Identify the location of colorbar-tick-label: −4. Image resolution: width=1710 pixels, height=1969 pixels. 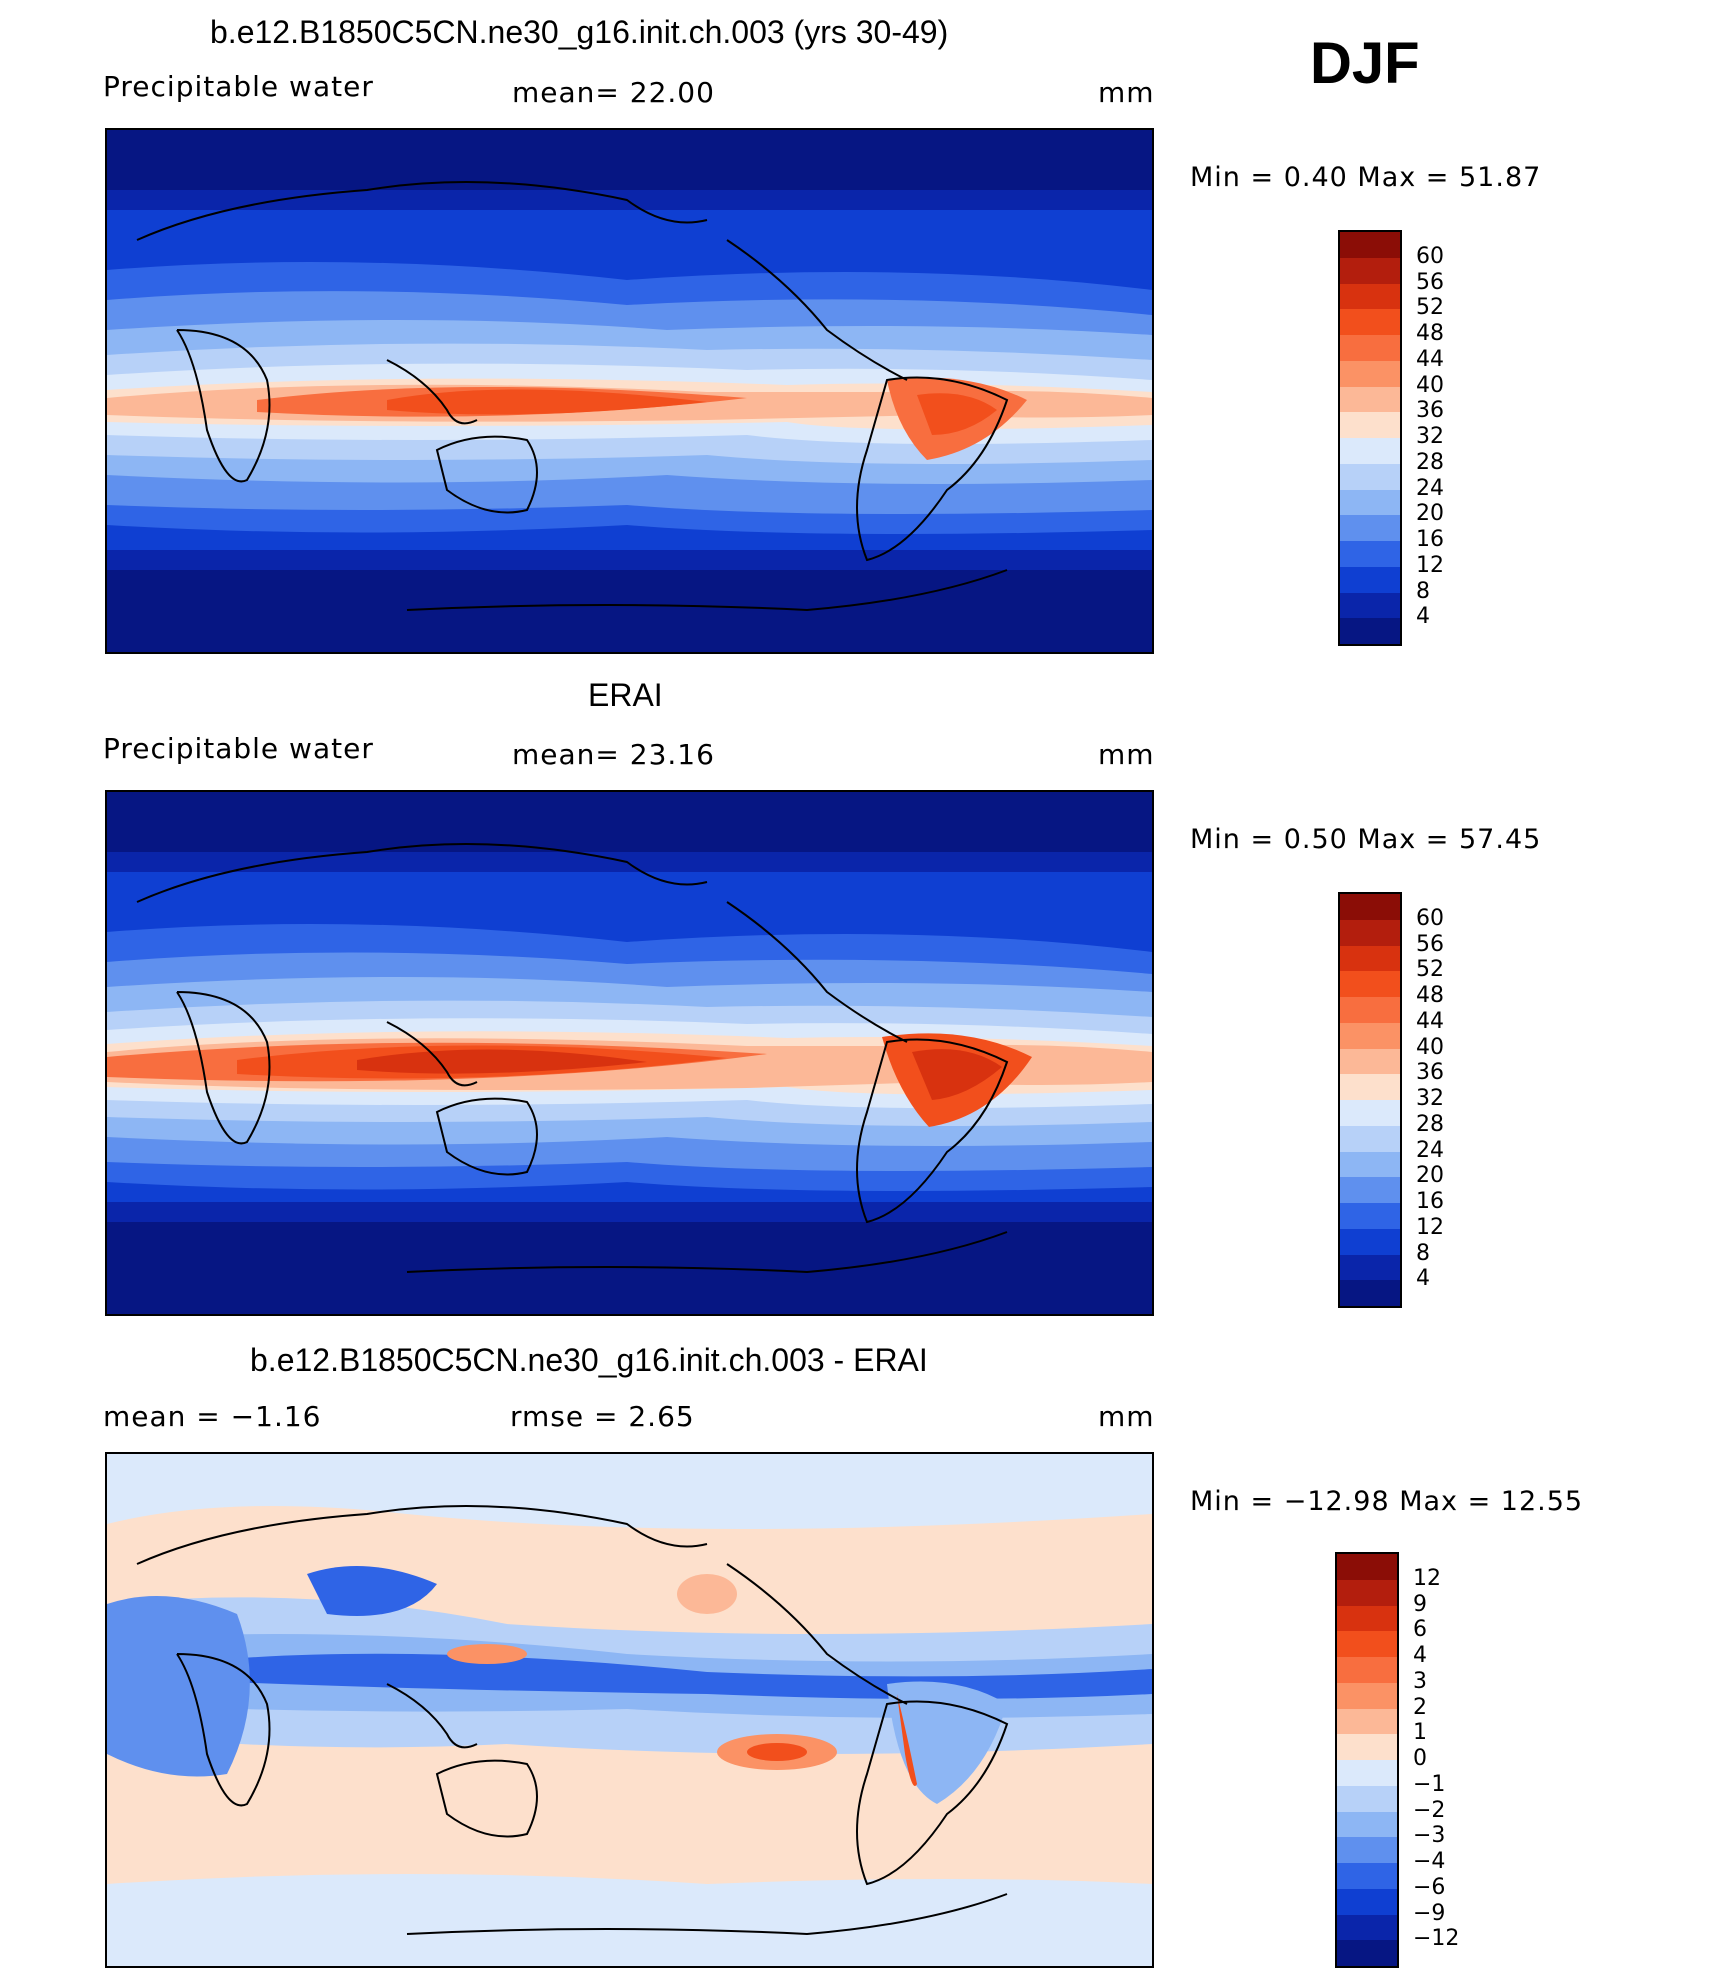
(1429, 1861).